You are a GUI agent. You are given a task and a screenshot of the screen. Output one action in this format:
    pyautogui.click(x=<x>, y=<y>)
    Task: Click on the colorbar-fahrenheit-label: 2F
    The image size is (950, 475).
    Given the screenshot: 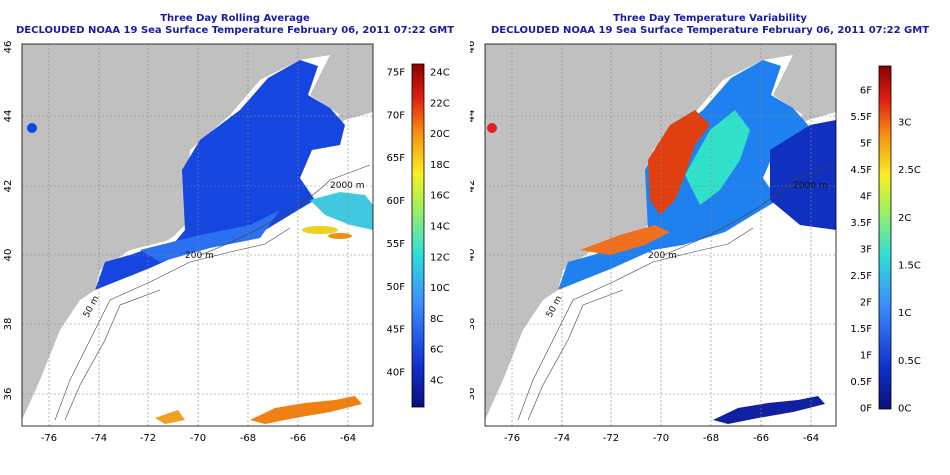 What is the action you would take?
    pyautogui.click(x=866, y=303)
    